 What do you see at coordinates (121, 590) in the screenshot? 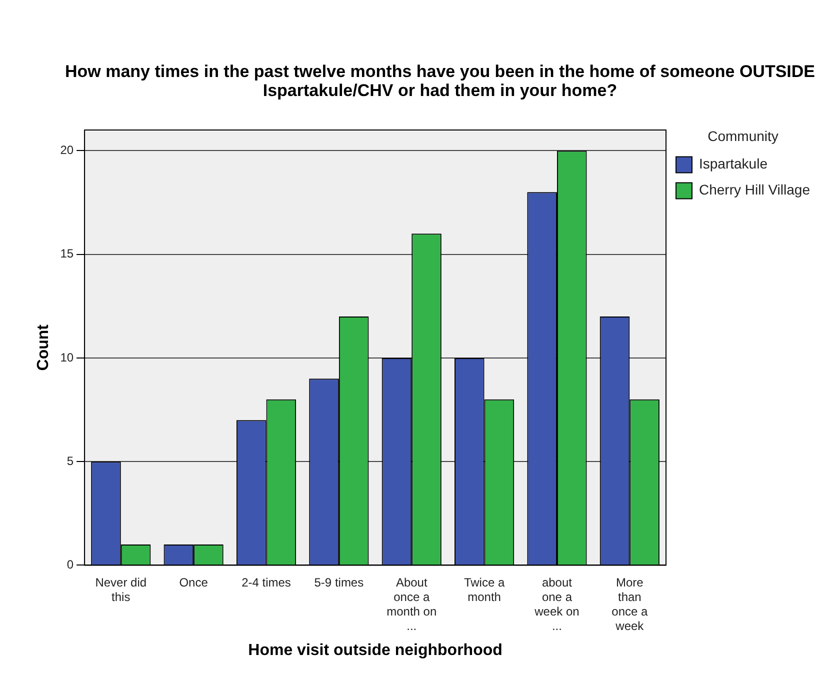
I see `x-tick-label: Never did this` at bounding box center [121, 590].